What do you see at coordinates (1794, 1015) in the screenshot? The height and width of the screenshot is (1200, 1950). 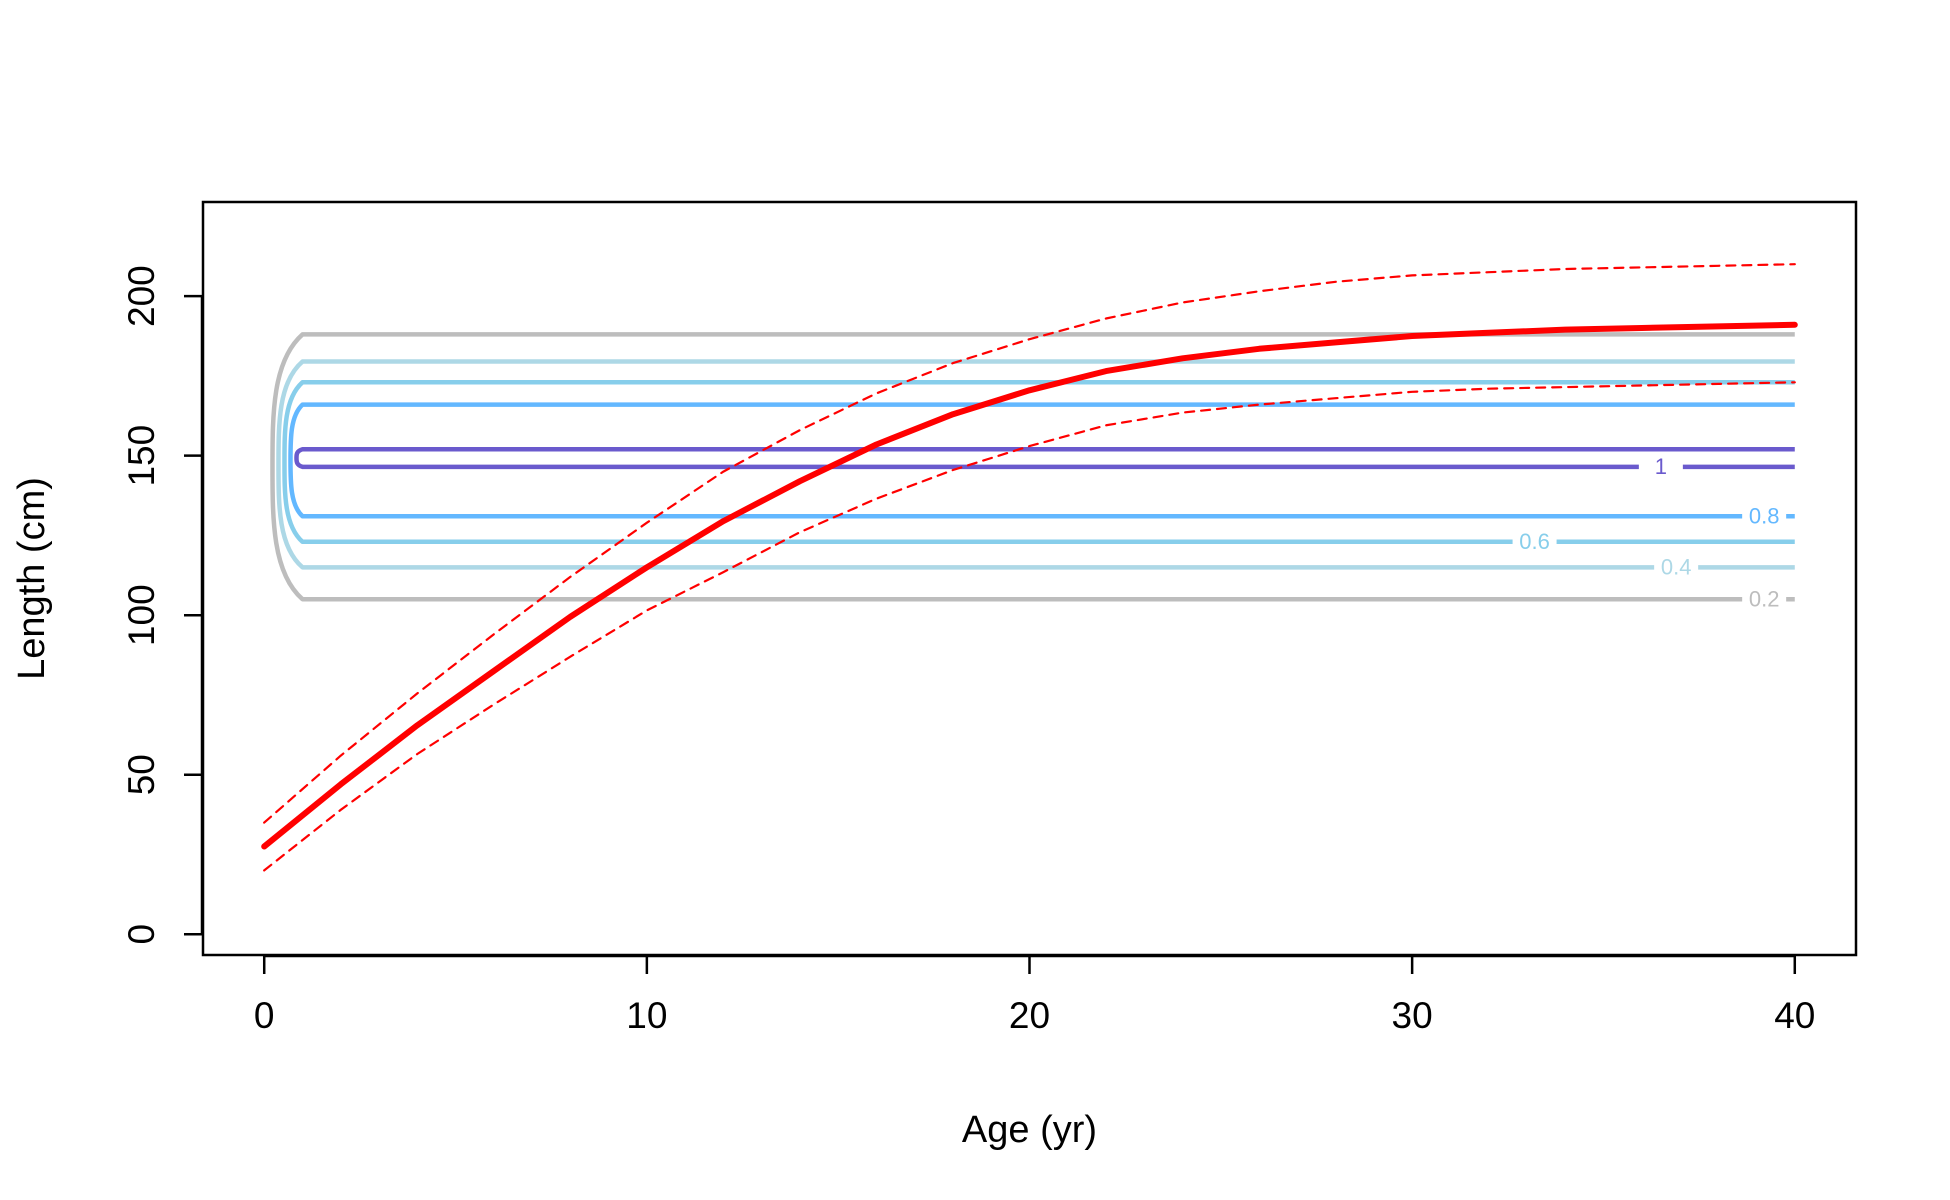 I see `x-tick-label: 40` at bounding box center [1794, 1015].